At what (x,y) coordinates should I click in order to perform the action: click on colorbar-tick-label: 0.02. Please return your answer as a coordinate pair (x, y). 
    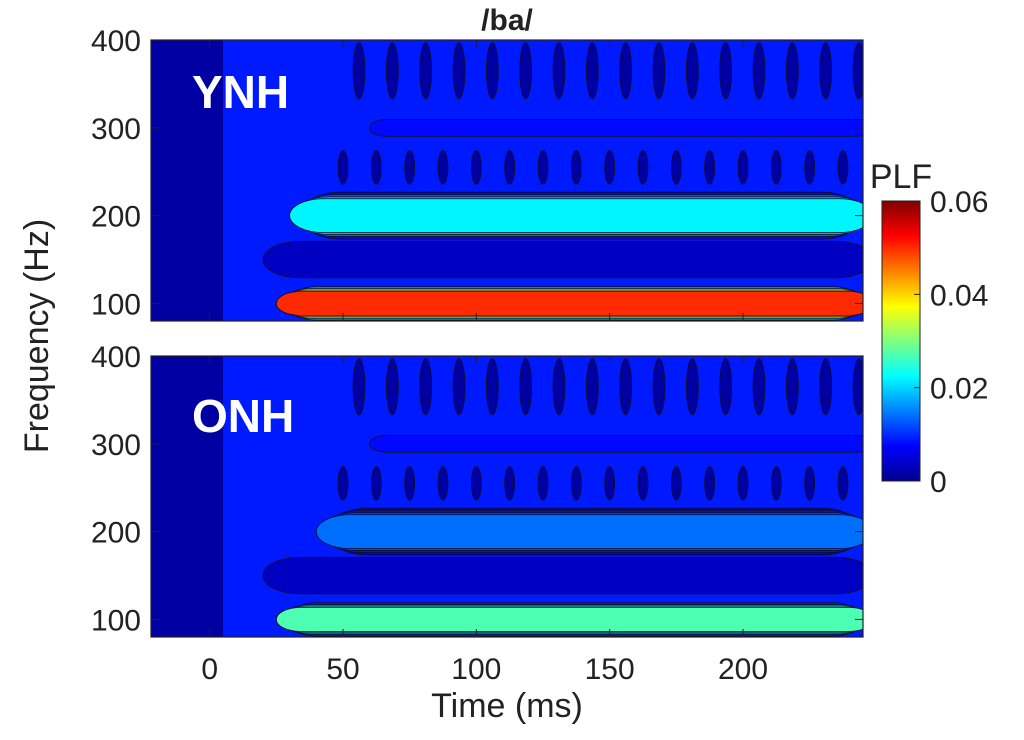
    Looking at the image, I should click on (959, 389).